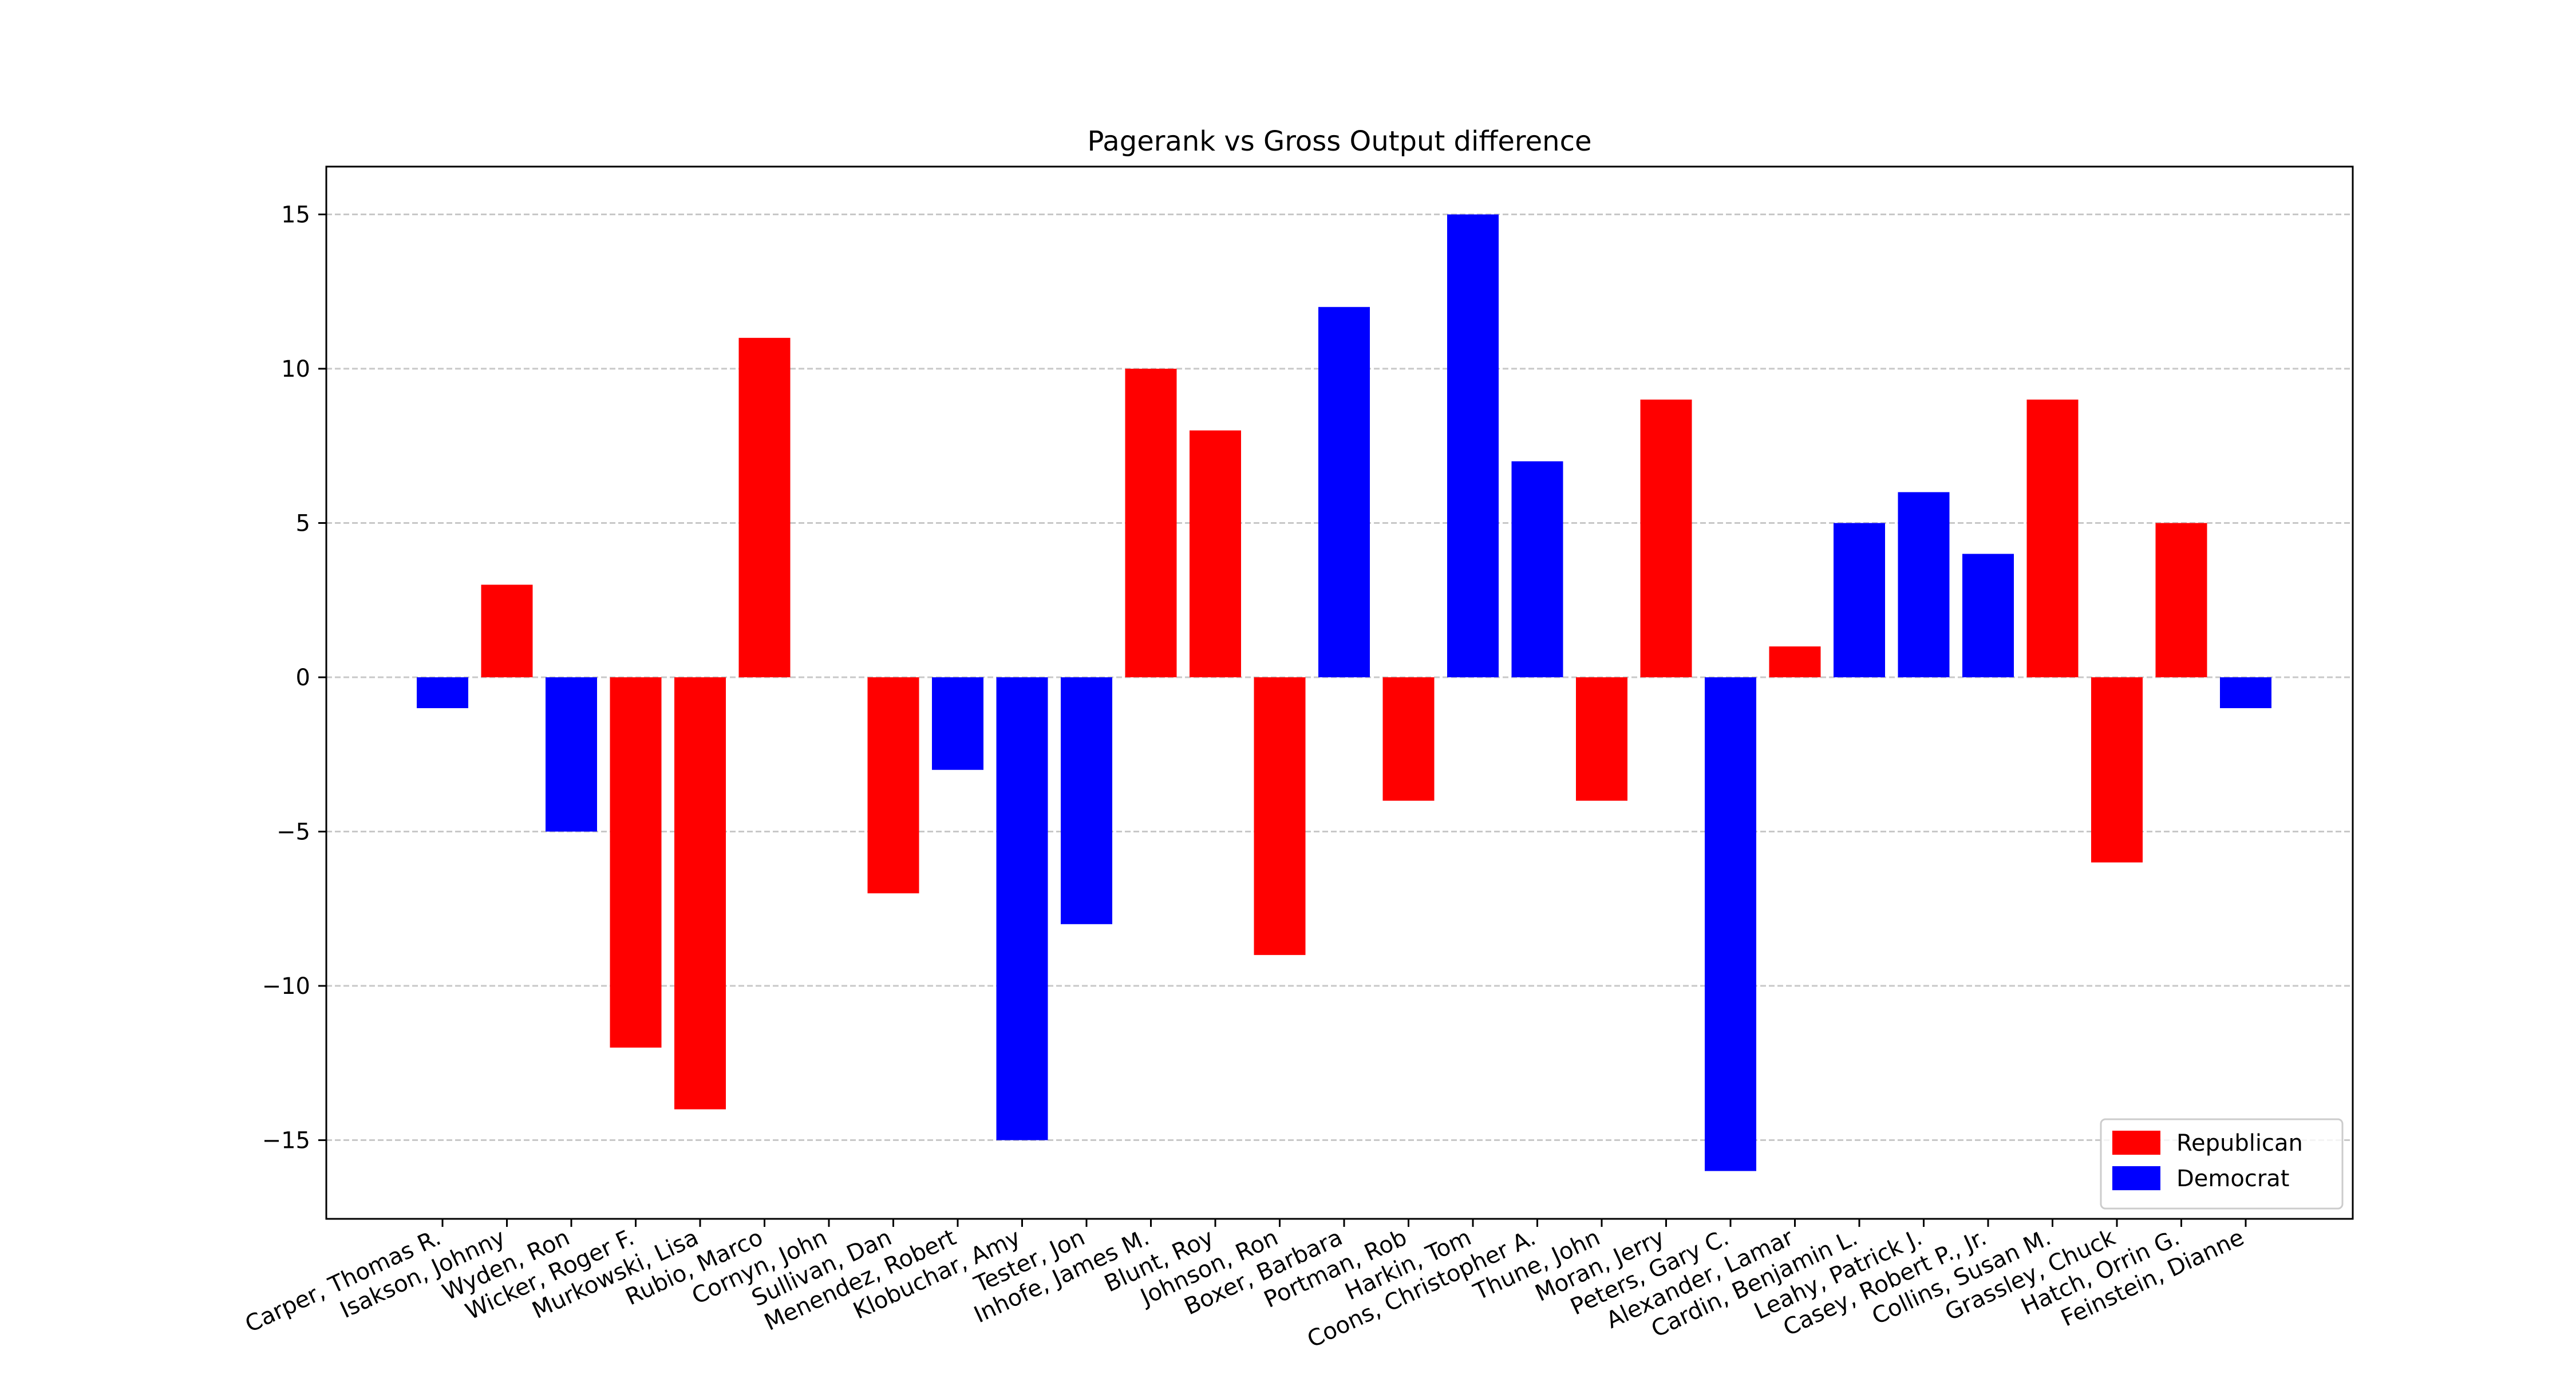 The width and height of the screenshot is (2576, 1374). I want to click on legend: Republican Democrat, so click(2222, 1164).